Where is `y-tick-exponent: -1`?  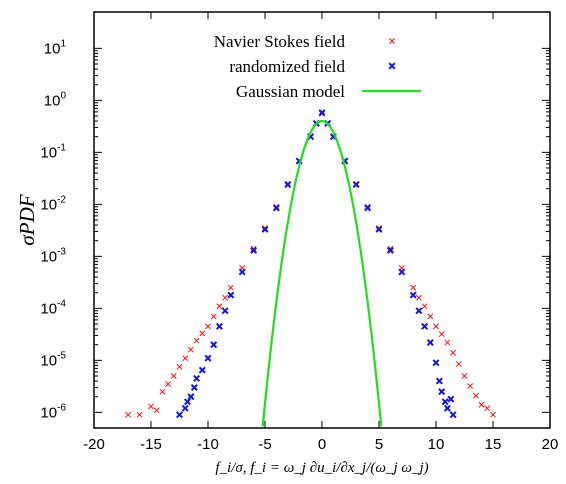 y-tick-exponent: -1 is located at coordinates (61, 147).